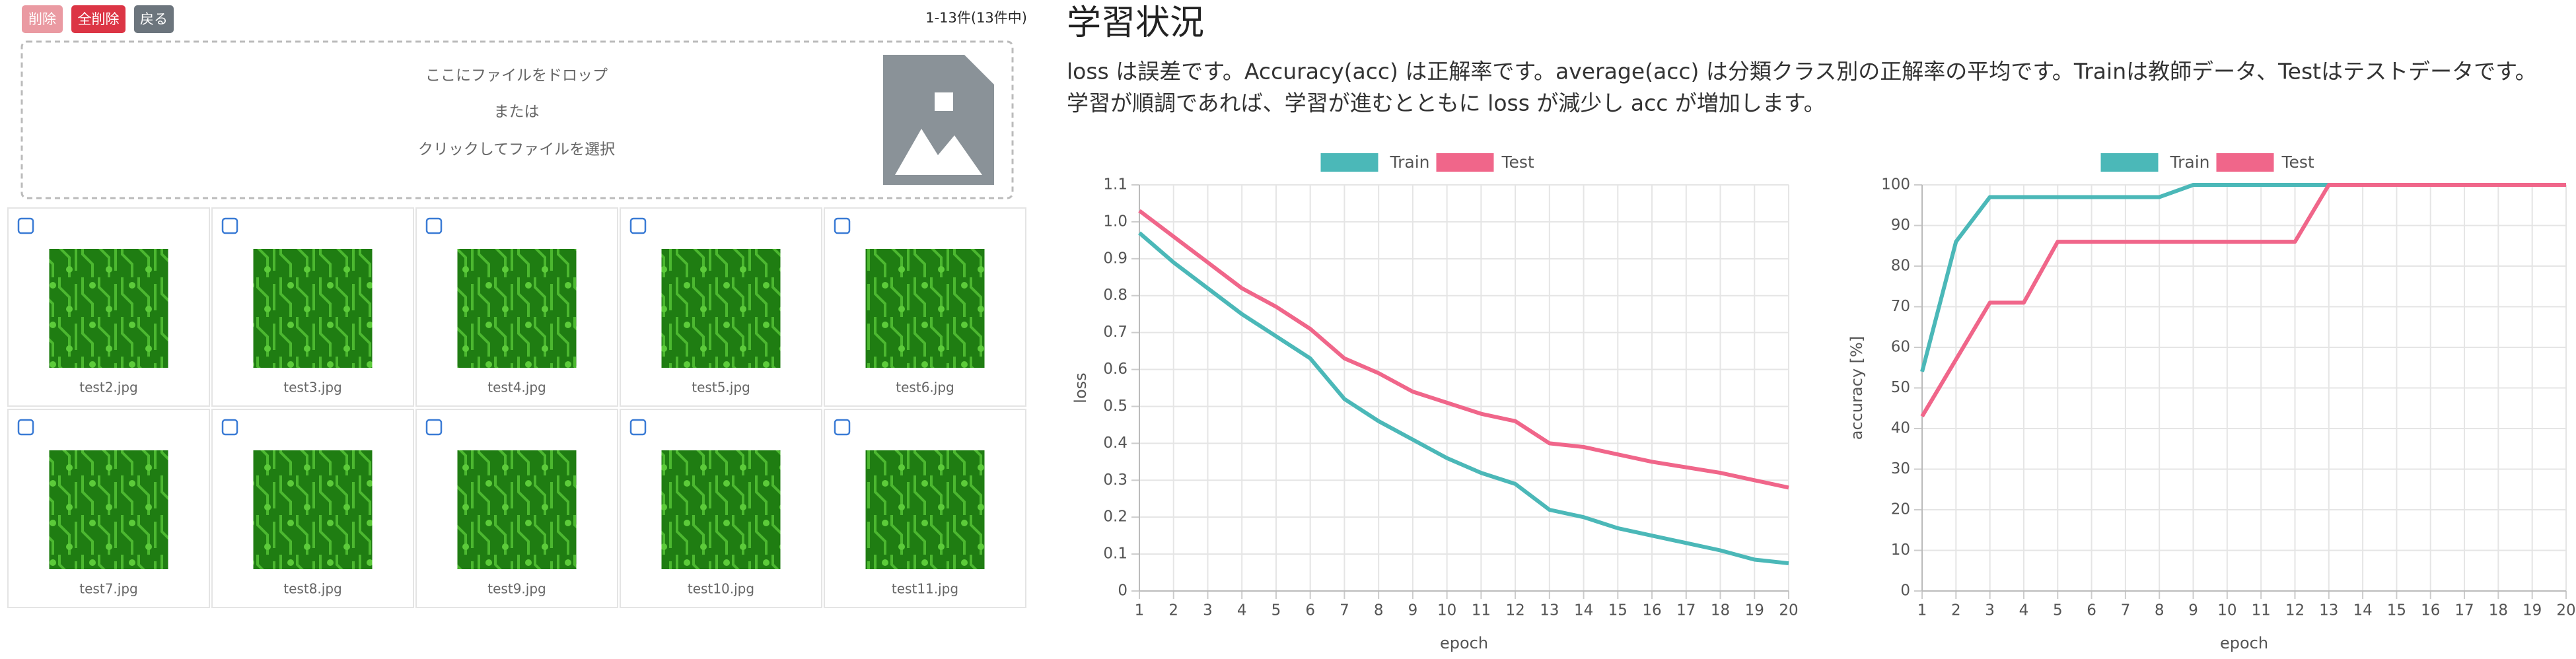  I want to click on file-name: test3.jpg, so click(312, 388).